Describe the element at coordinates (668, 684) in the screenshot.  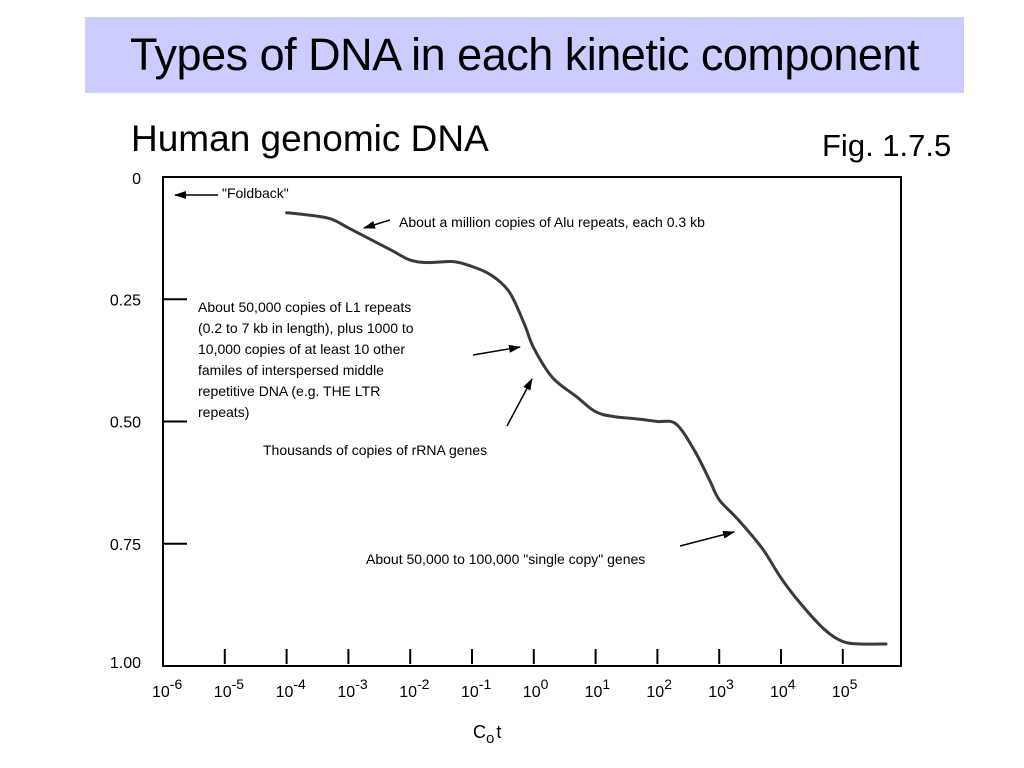
I see `x-tick-exponent: 2` at that location.